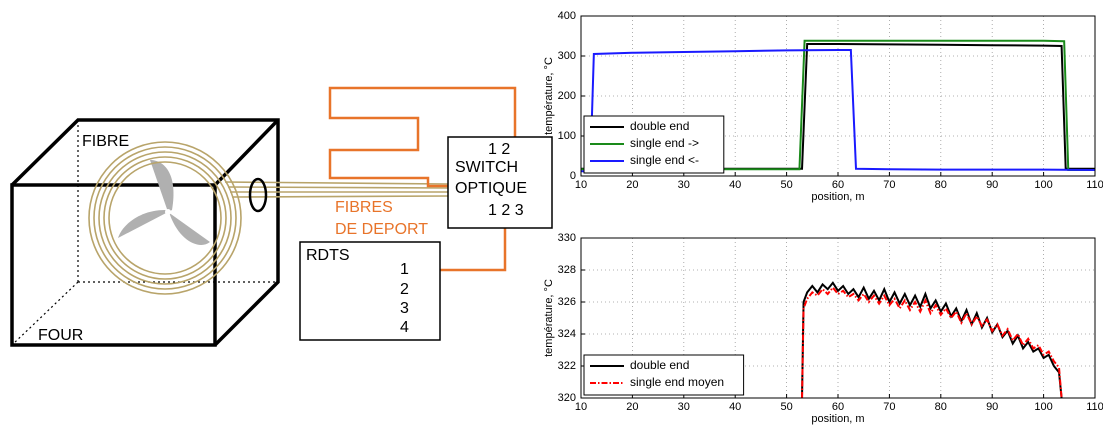 This screenshot has height=433, width=1103. I want to click on y-tick-label: 0, so click(573, 176).